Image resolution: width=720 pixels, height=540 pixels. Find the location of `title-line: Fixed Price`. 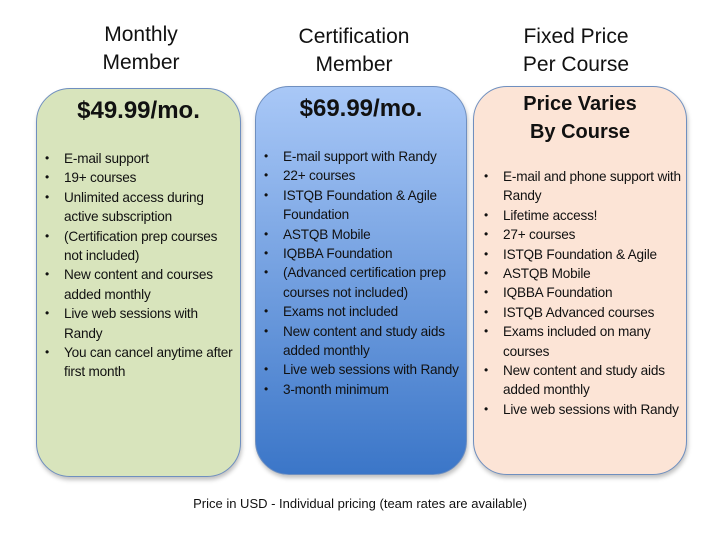

title-line: Fixed Price is located at coordinates (576, 36).